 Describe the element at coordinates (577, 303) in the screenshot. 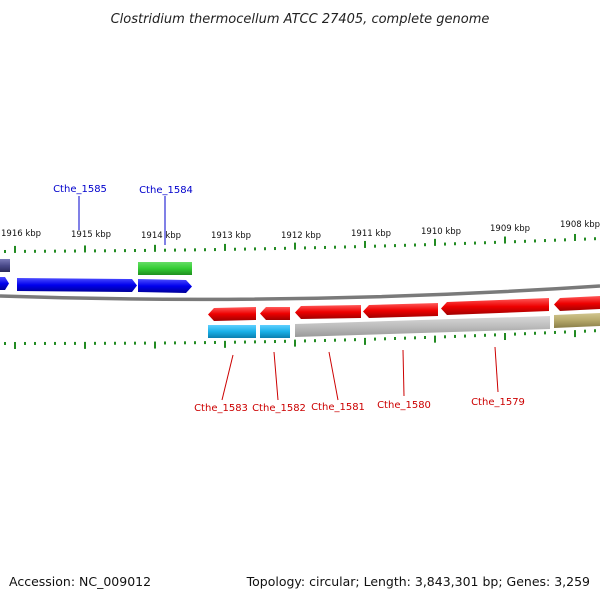

I see `red-cds` at that location.